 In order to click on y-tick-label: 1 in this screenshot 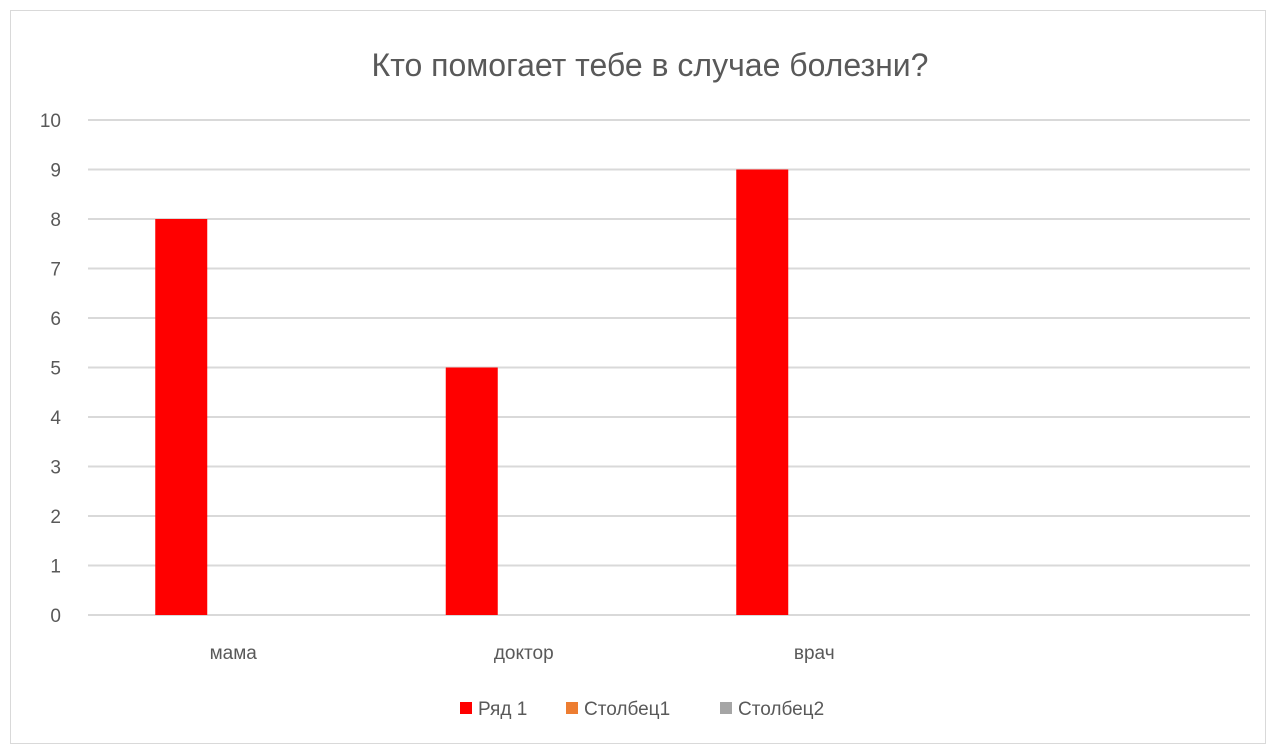, I will do `click(55, 567)`.